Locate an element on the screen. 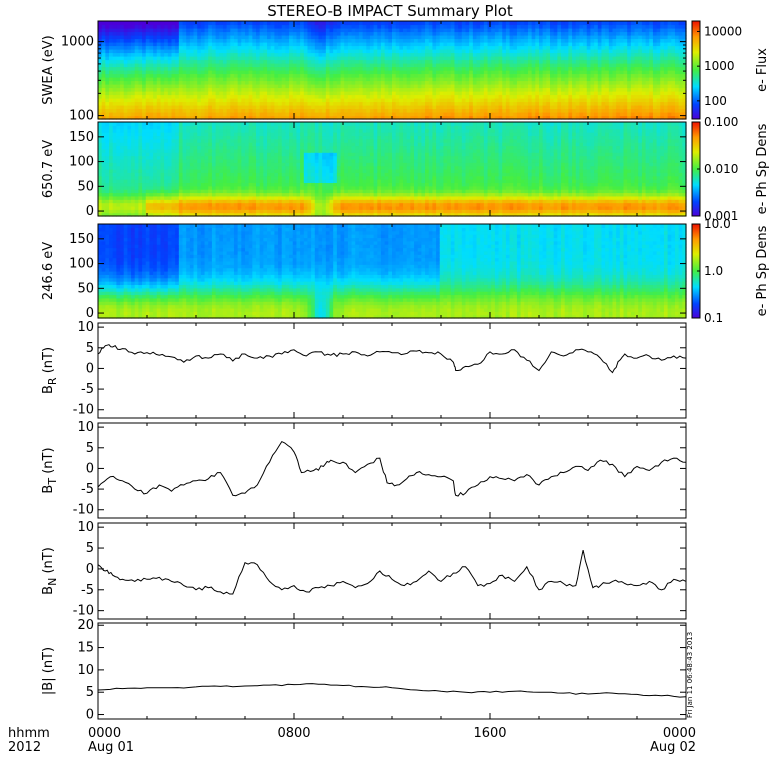 Image resolution: width=780 pixels, height=780 pixels. x-tick-label: 0800 is located at coordinates (293, 733).